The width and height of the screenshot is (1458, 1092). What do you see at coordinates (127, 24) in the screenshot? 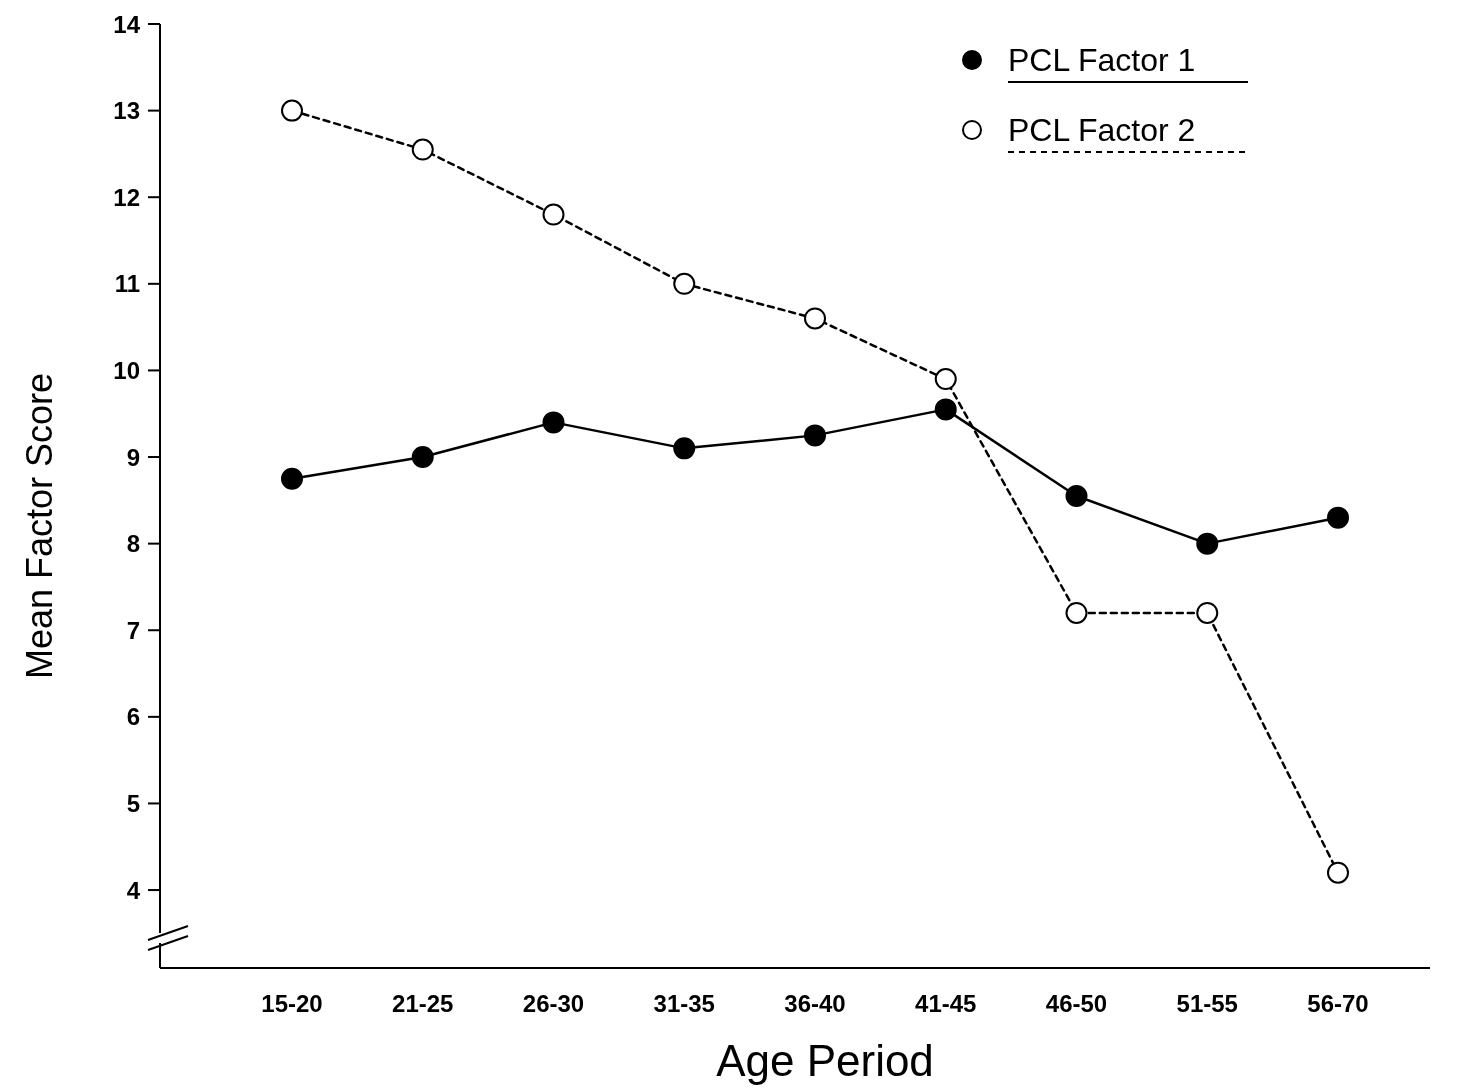
I see `y-tick-label: 14` at bounding box center [127, 24].